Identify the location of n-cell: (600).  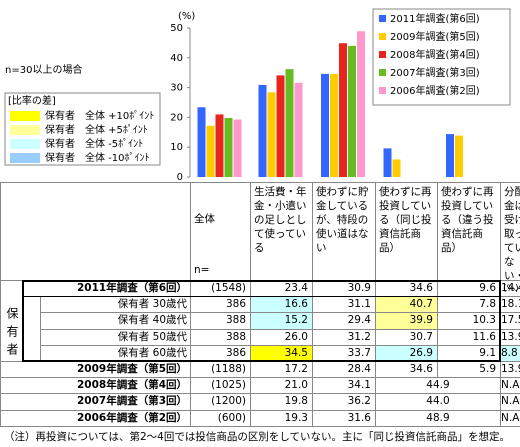
(220, 418).